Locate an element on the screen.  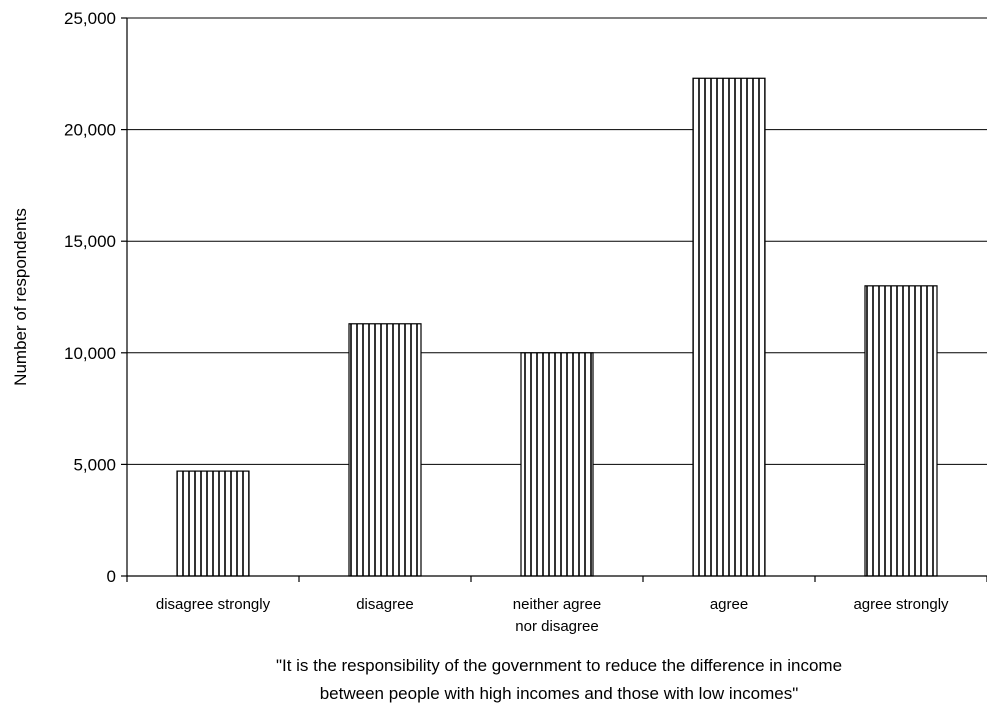
y-tick-label: 10,000 is located at coordinates (90, 353).